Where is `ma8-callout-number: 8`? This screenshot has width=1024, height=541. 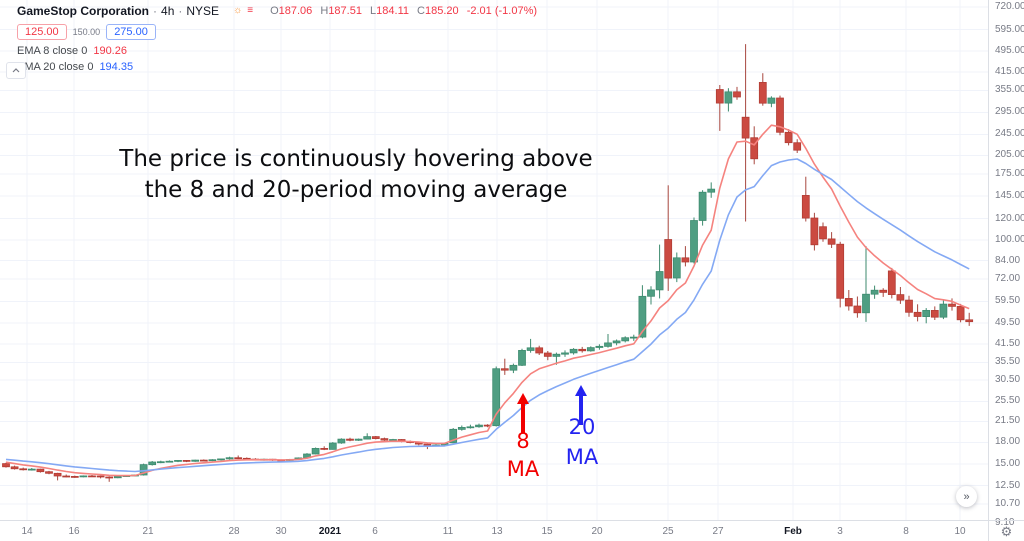 ma8-callout-number: 8 is located at coordinates (523, 441).